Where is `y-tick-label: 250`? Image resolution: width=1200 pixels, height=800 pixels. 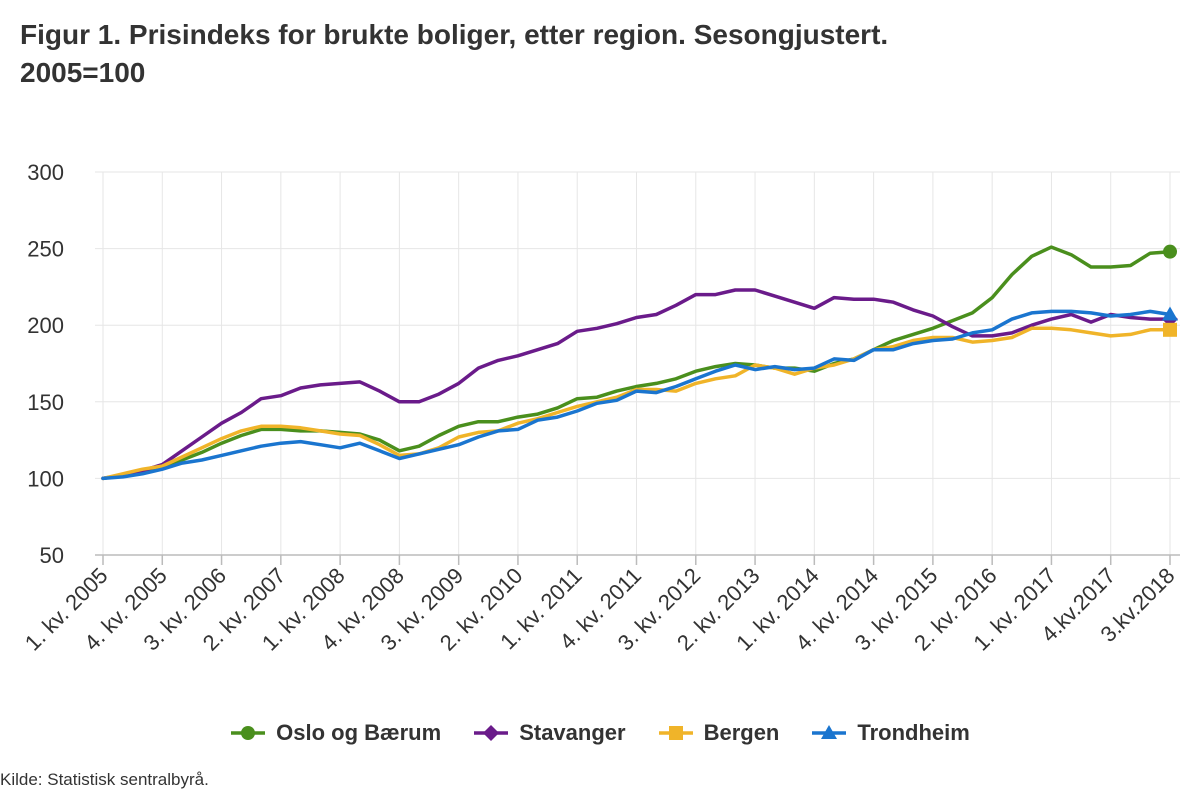 y-tick-label: 250 is located at coordinates (45, 249).